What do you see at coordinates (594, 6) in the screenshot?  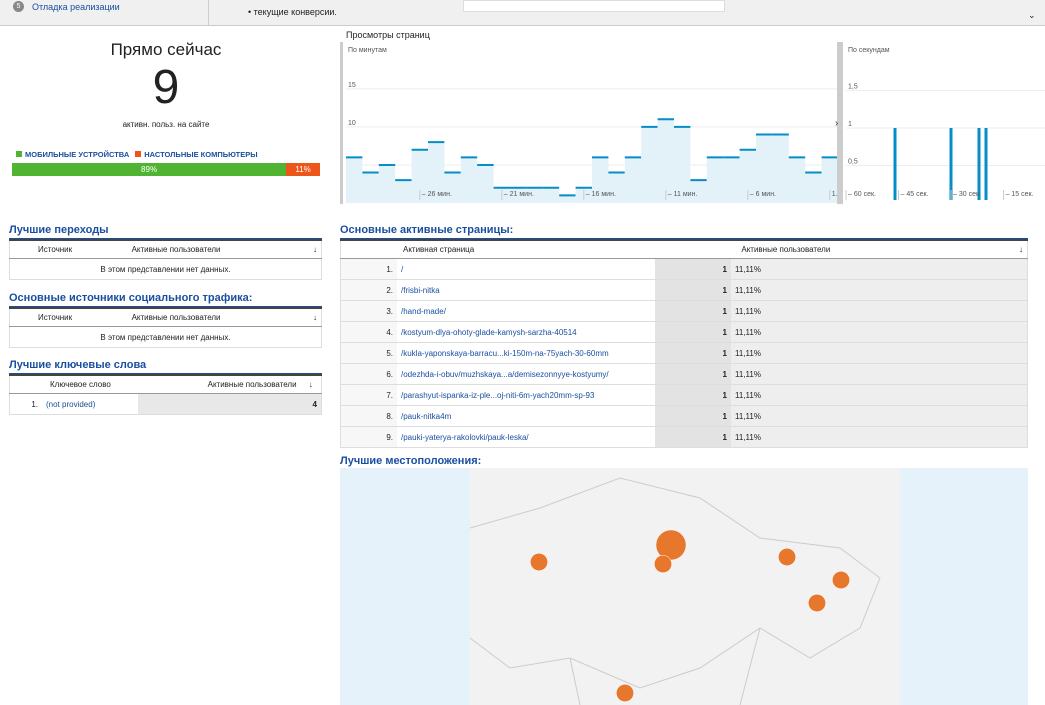 I see `white-box` at bounding box center [594, 6].